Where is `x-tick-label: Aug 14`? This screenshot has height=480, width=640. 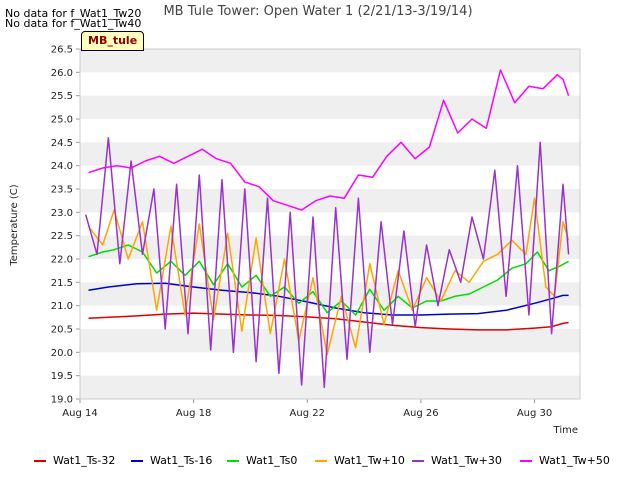 x-tick-label: Aug 14 is located at coordinates (79, 413).